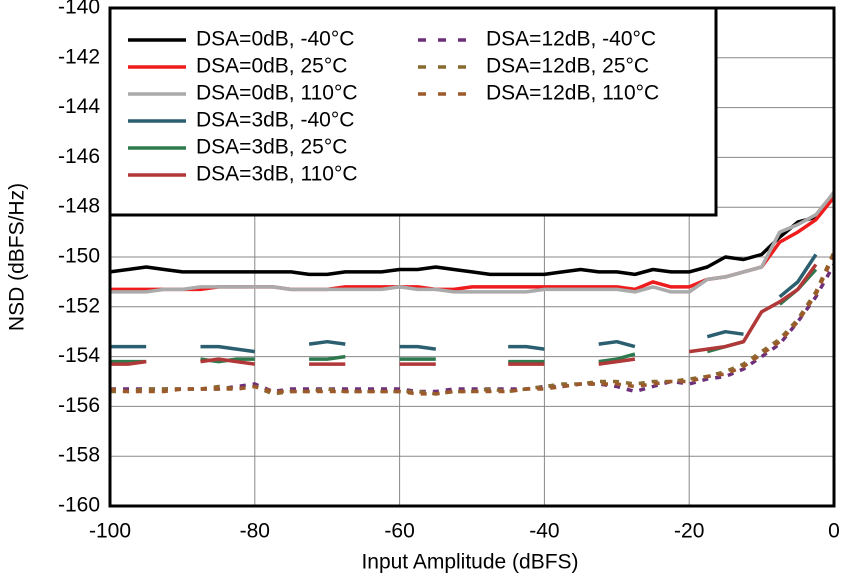  What do you see at coordinates (572, 93) in the screenshot?
I see `legend-label: DSA=12dB, 110°C` at bounding box center [572, 93].